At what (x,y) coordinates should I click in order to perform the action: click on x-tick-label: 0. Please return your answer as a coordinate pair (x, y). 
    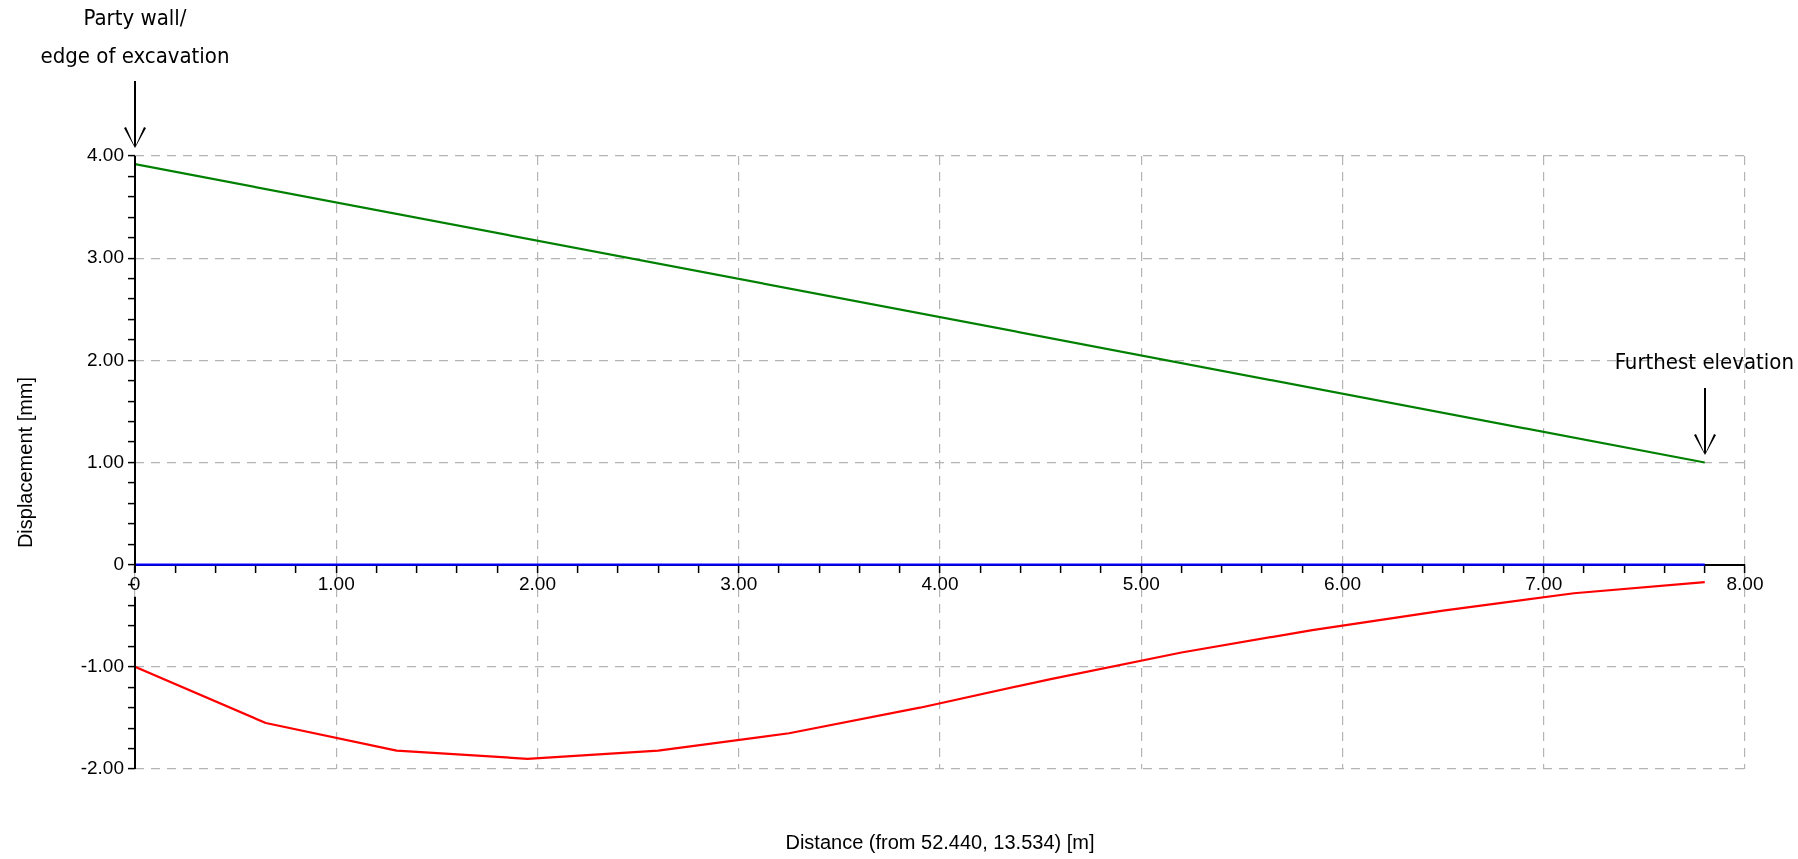
    Looking at the image, I should click on (135, 584).